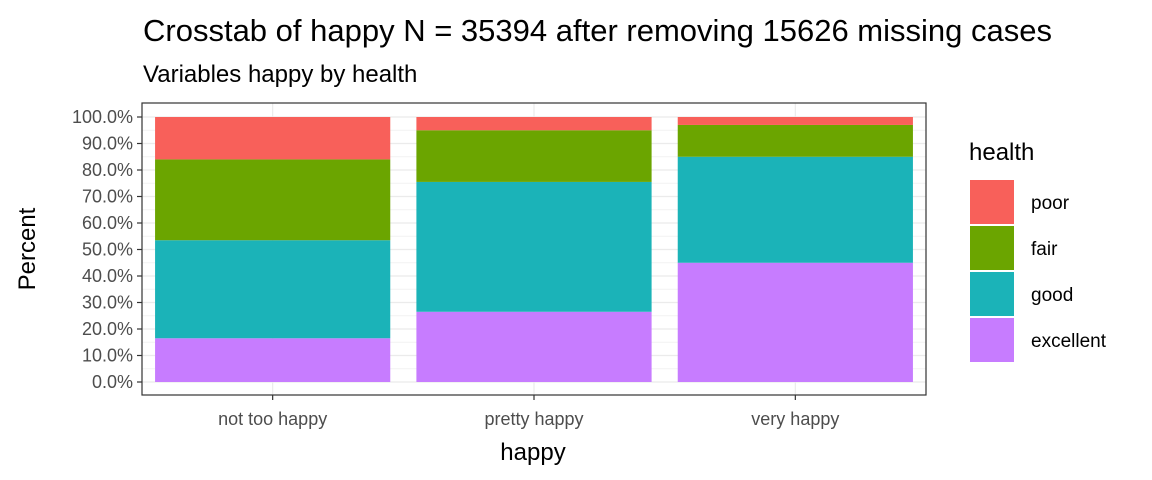 This screenshot has width=1152, height=480. I want to click on legend-key-excellent, so click(992, 340).